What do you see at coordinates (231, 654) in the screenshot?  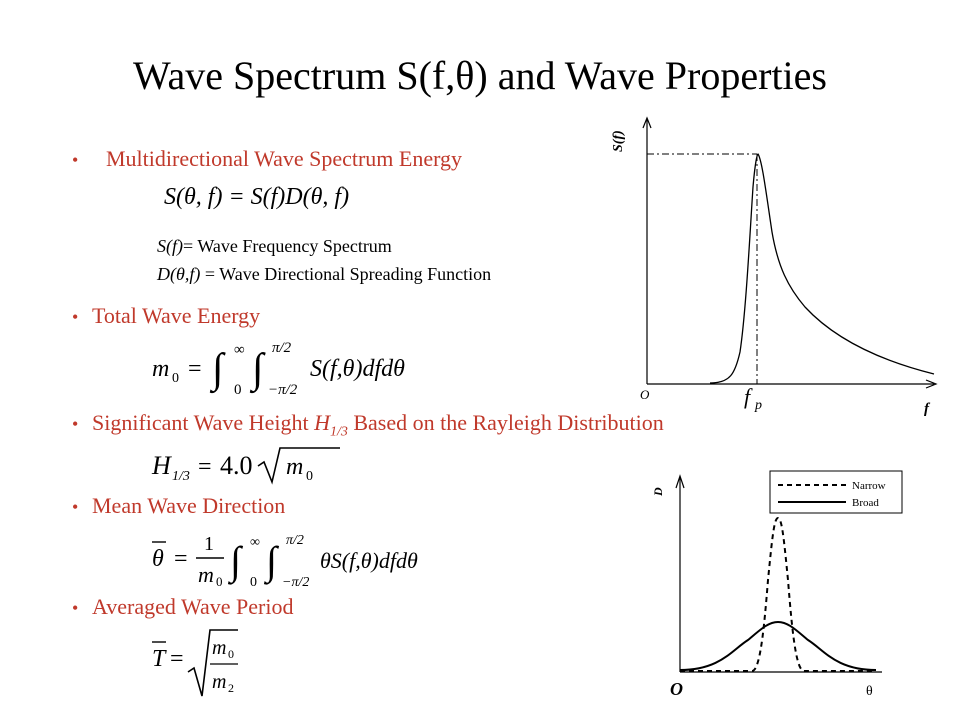 I see `eq-fraction-numerator-subscript: 0` at bounding box center [231, 654].